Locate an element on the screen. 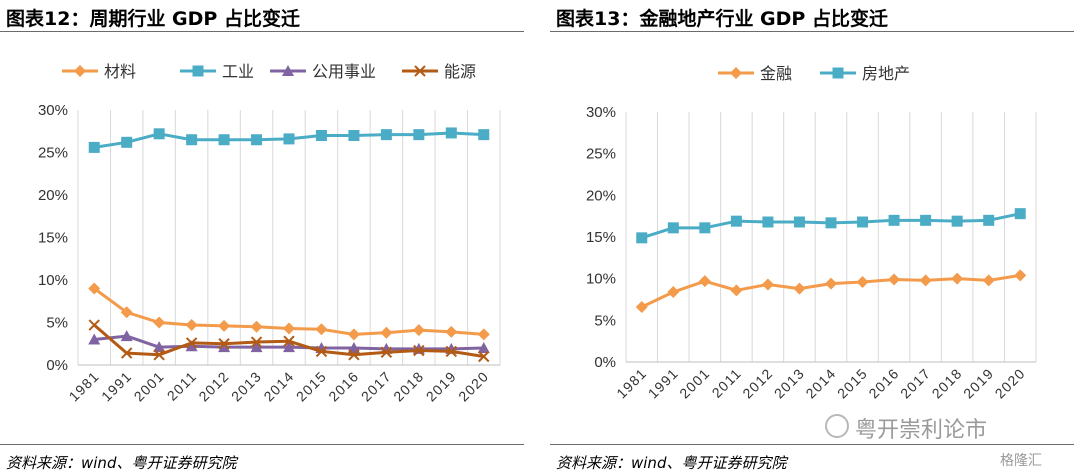  y-tick-label: 15% is located at coordinates (601, 237).